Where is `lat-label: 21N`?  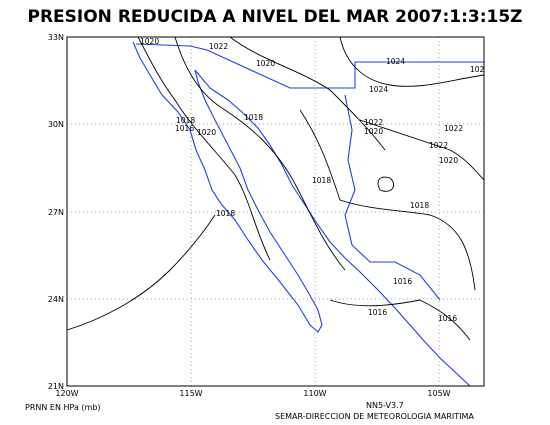
lat-label: 21N is located at coordinates (56, 386).